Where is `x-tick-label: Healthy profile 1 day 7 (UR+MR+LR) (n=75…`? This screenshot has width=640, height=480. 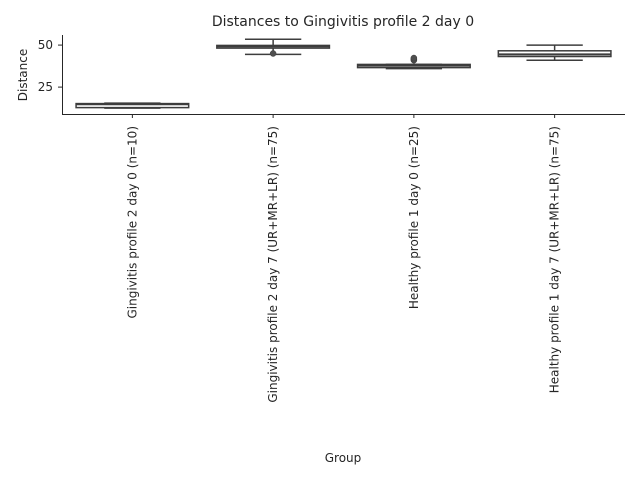 x-tick-label: Healthy profile 1 day 7 (UR+MR+LR) (n=75… is located at coordinates (555, 259).